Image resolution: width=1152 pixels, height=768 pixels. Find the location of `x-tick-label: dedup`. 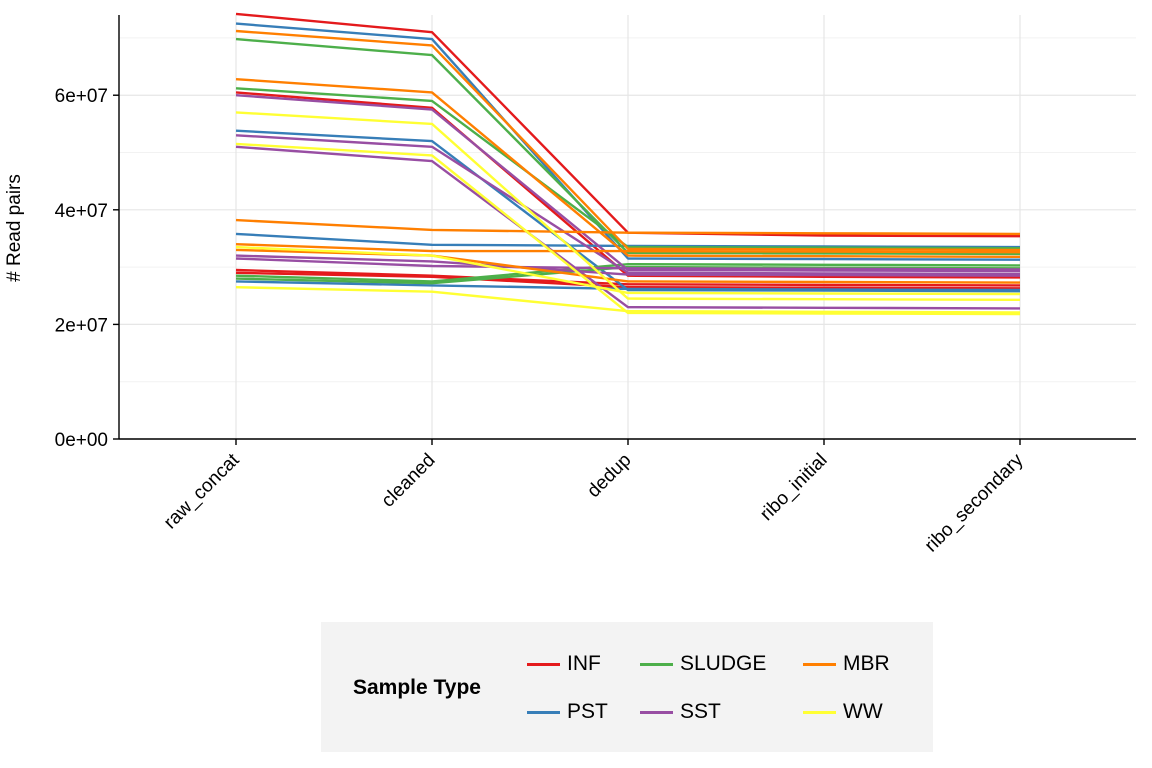

x-tick-label: dedup is located at coordinates (609, 476).